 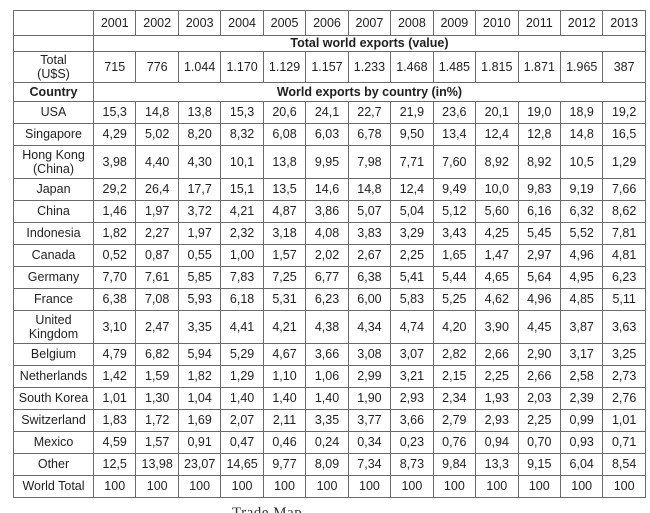 I want to click on value-cell: 8,92, so click(x=539, y=162).